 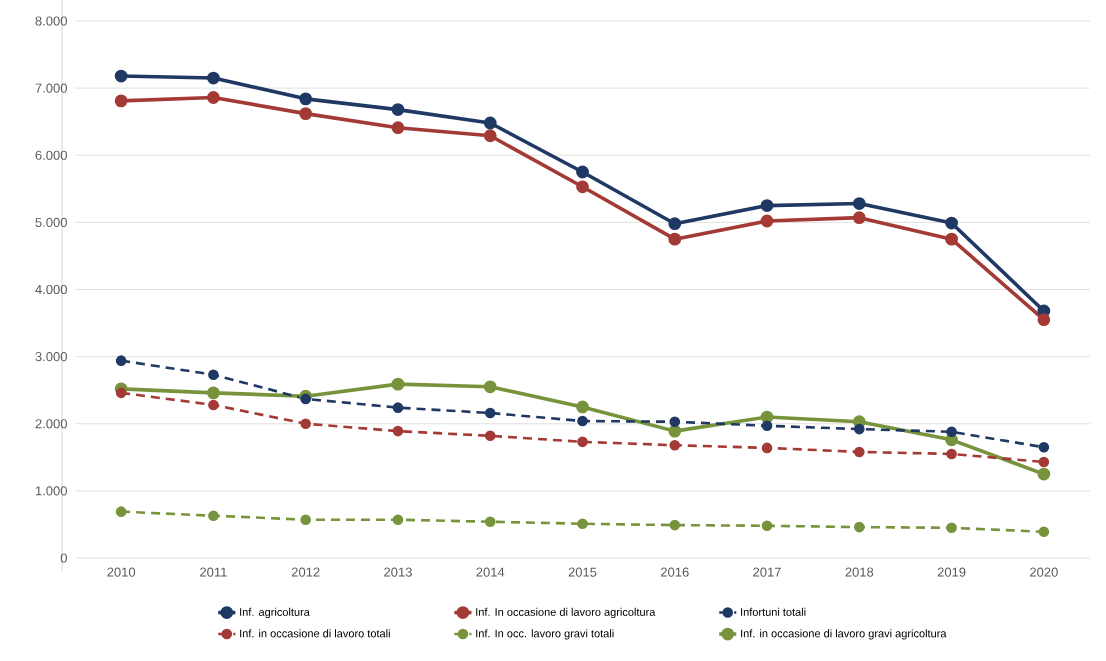 What do you see at coordinates (51, 88) in the screenshot?
I see `y-tick-label: 7.000` at bounding box center [51, 88].